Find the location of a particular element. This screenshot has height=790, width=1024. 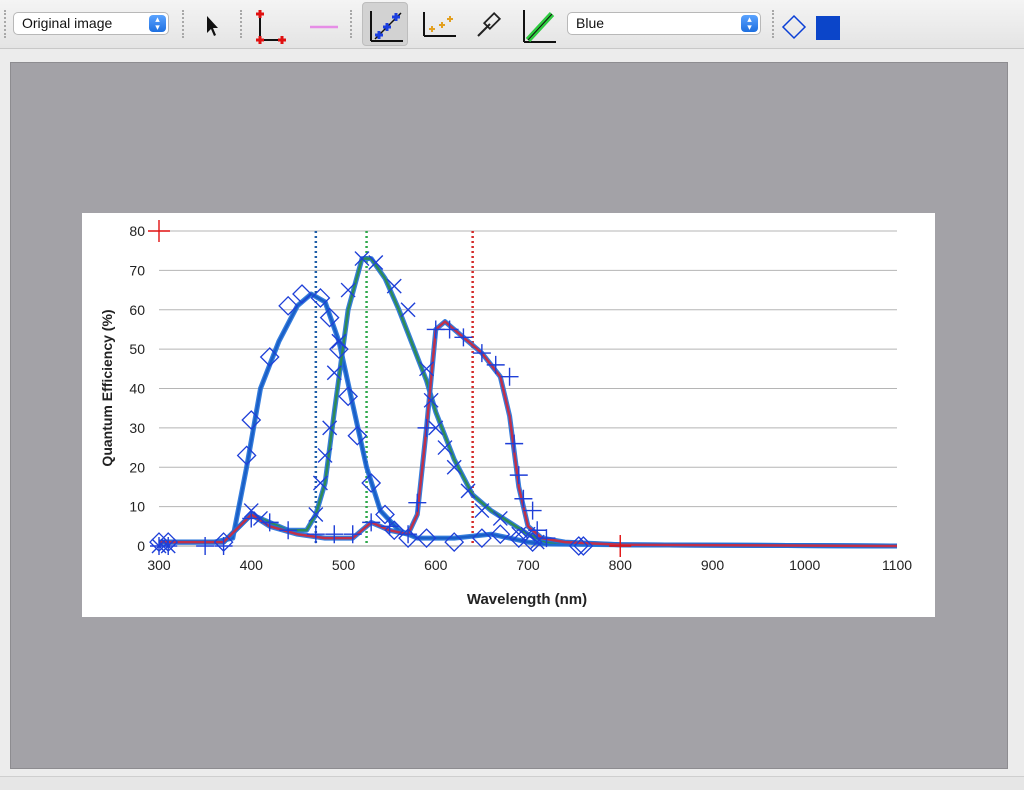

x-tick-label: 1100 is located at coordinates (897, 565).